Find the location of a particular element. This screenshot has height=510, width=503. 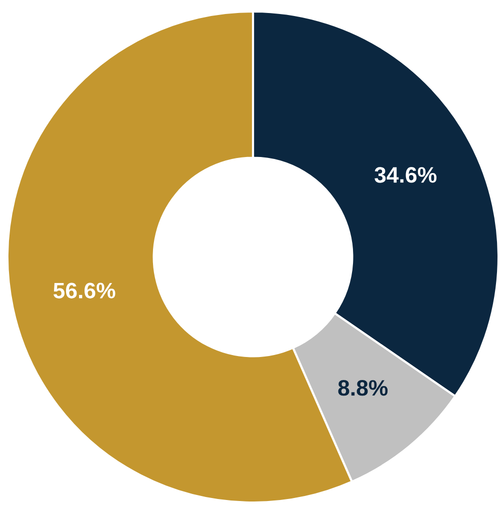

data-label: 8.8% is located at coordinates (363, 388).